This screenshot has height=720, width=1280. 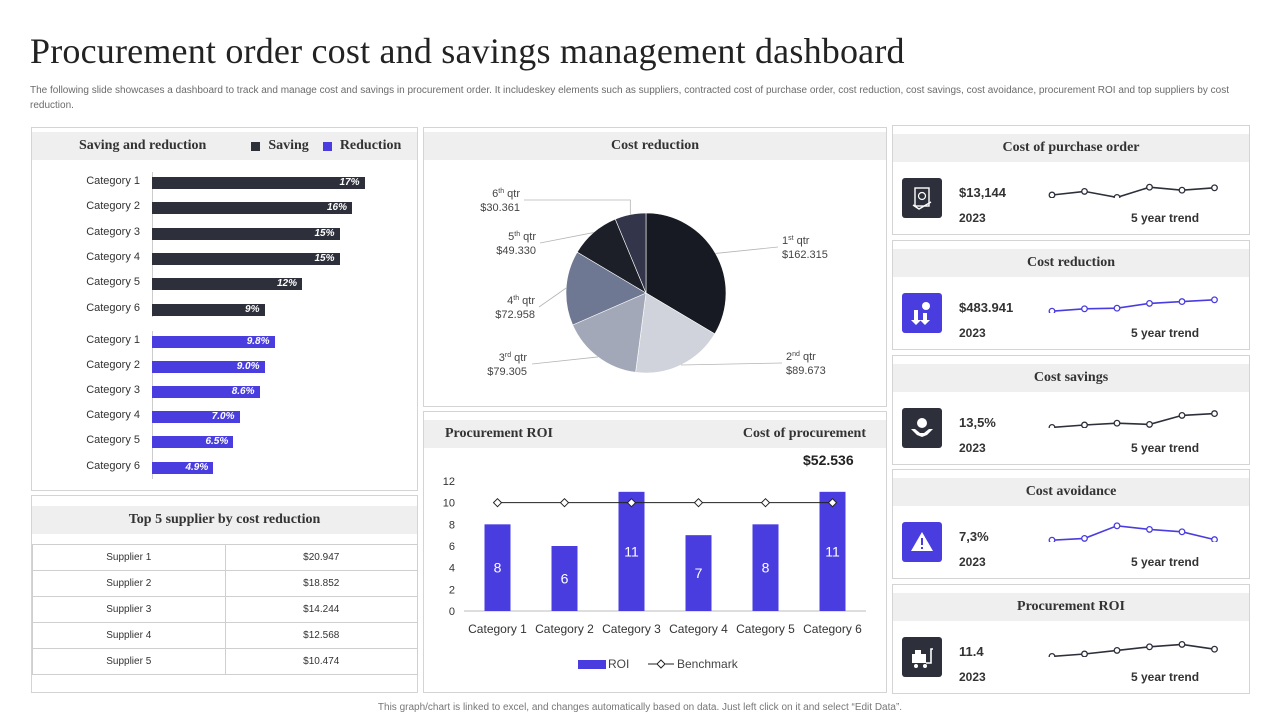 I want to click on saving-bar-row: Category 4 15%, so click(x=224, y=258).